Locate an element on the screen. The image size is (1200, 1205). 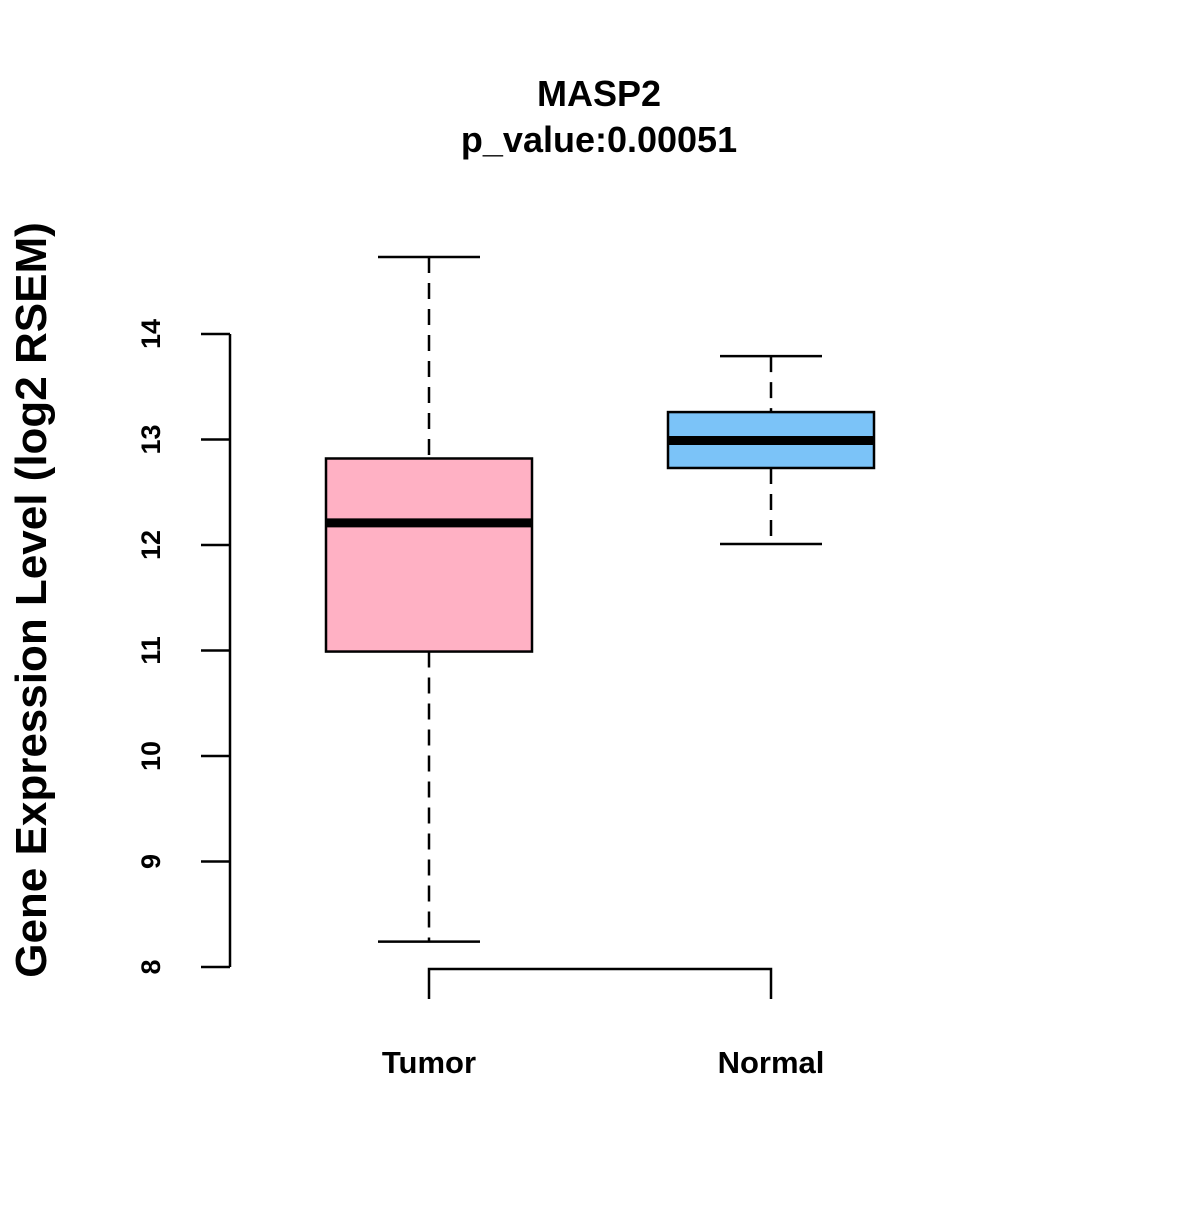
bracket-line is located at coordinates (600, 983).